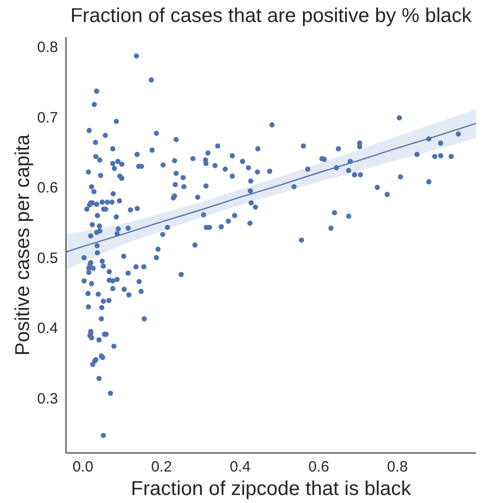 This screenshot has width=504, height=503. I want to click on y-tick-label: 0.4, so click(47, 329).